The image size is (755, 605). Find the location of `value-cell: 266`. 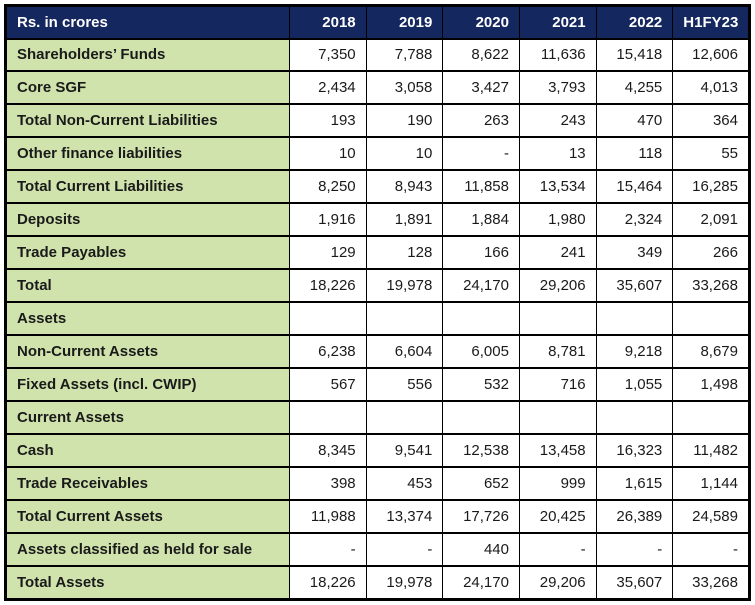

value-cell: 266 is located at coordinates (711, 253).